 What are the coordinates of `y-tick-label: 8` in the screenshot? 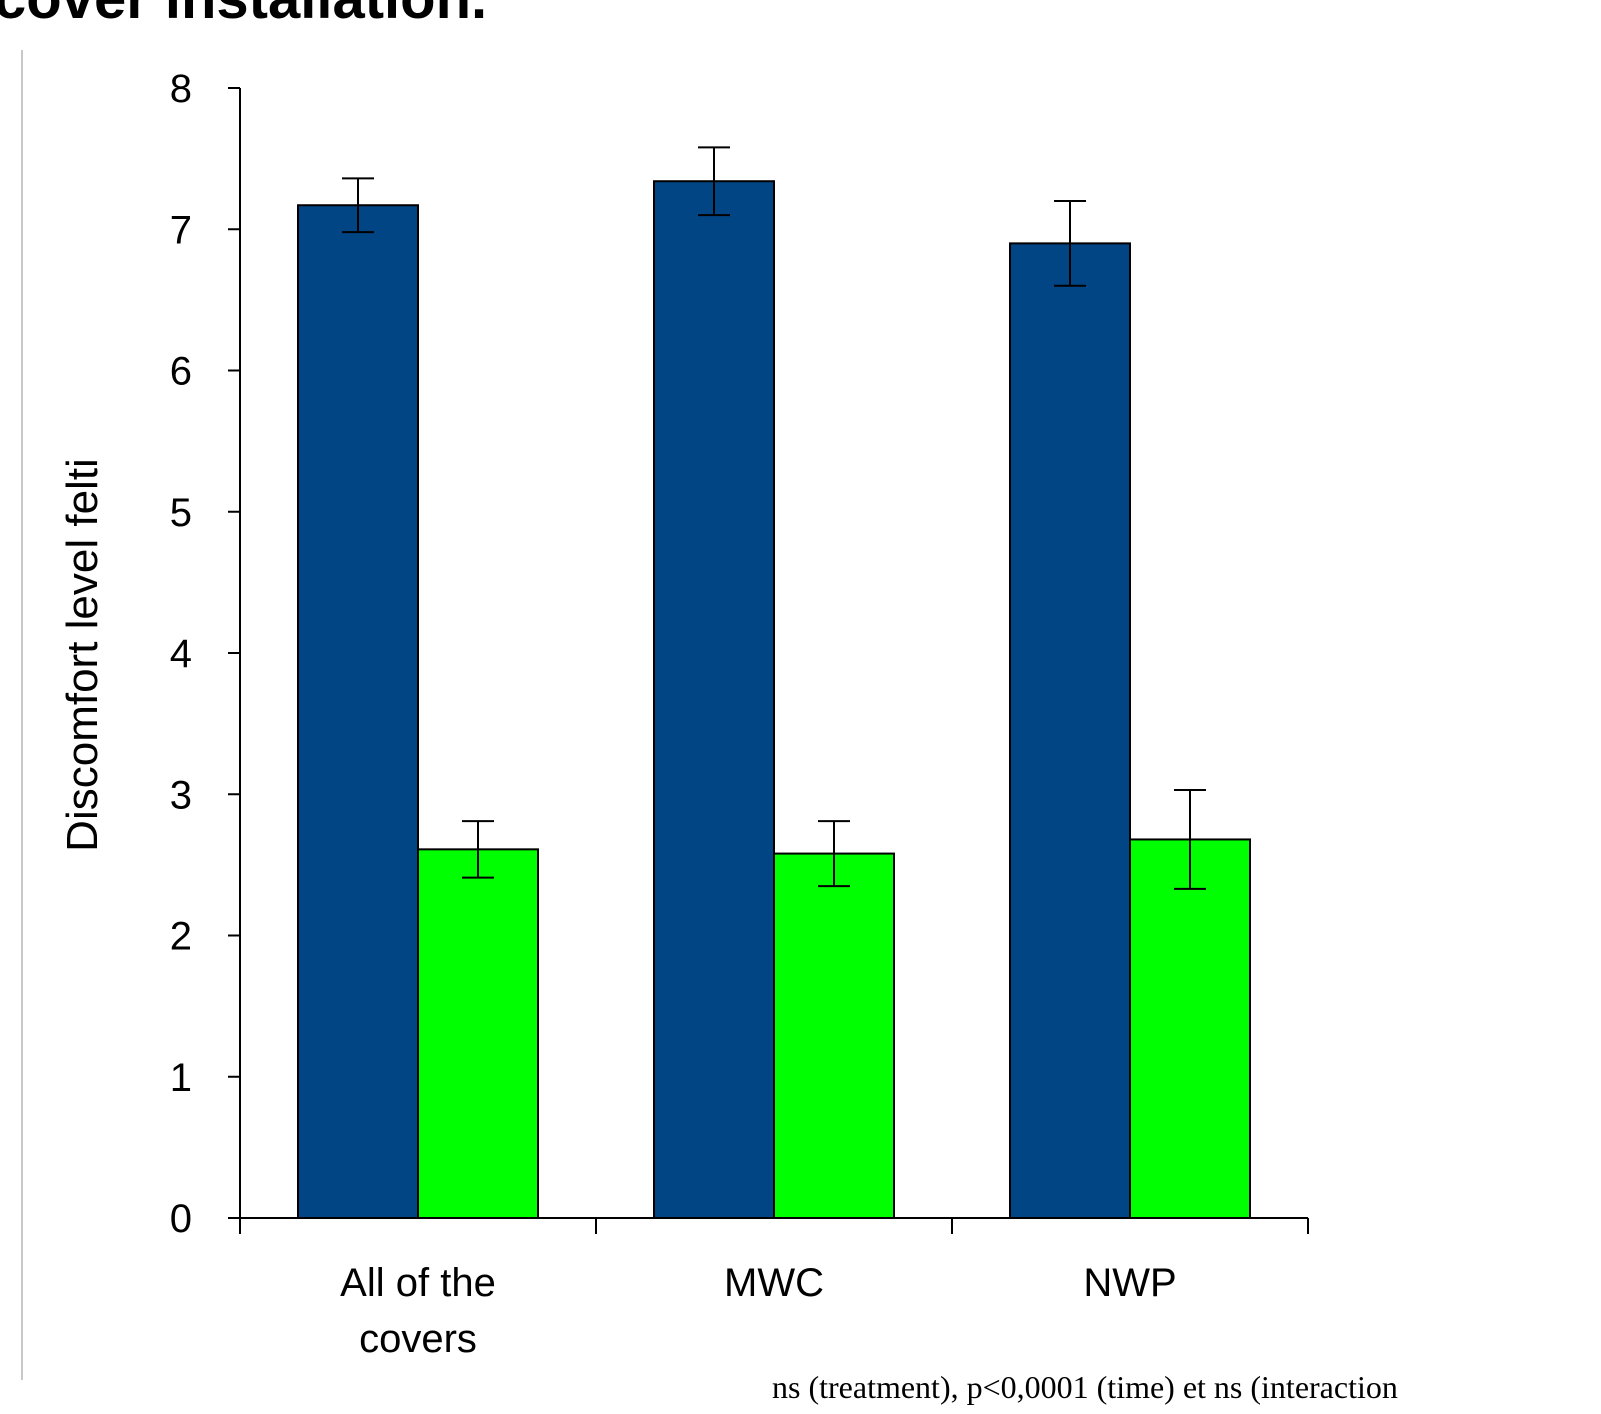 It's located at (181, 89).